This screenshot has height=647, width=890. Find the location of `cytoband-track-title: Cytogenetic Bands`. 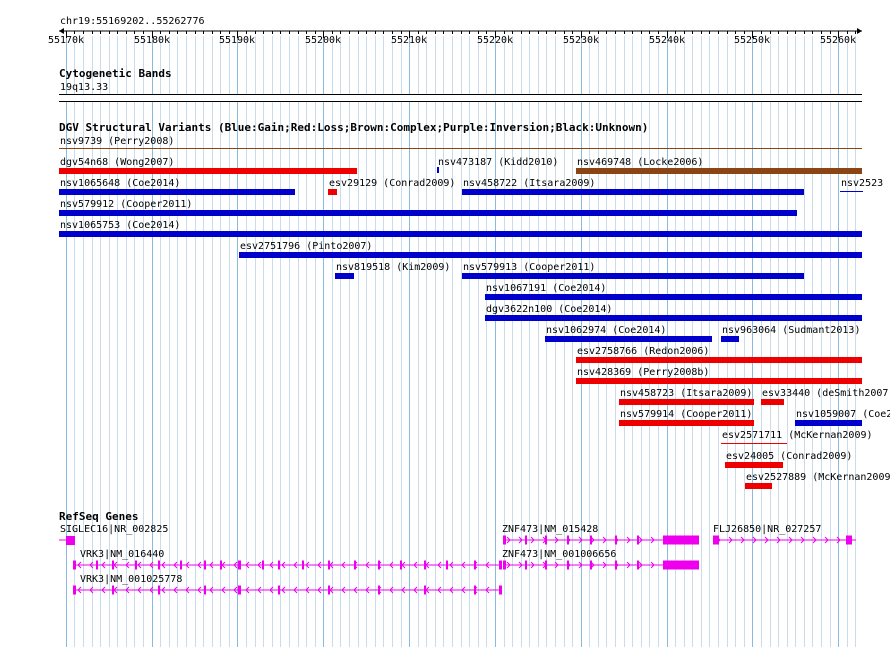

cytoband-track-title: Cytogenetic Bands is located at coordinates (115, 73).